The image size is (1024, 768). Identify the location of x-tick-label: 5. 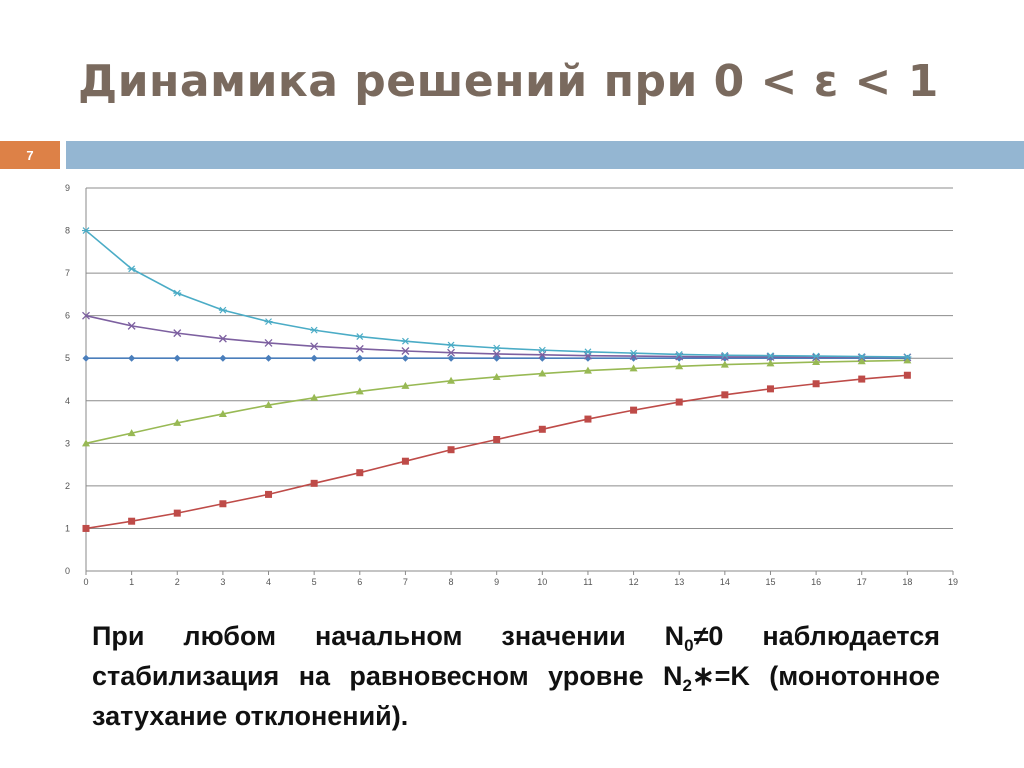
(314, 582).